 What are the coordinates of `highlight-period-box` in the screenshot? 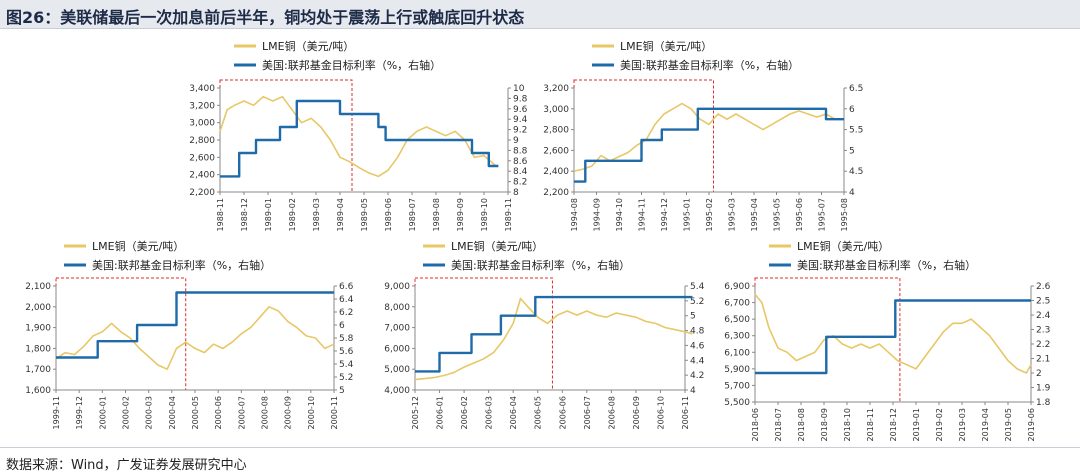 It's located at (121, 334).